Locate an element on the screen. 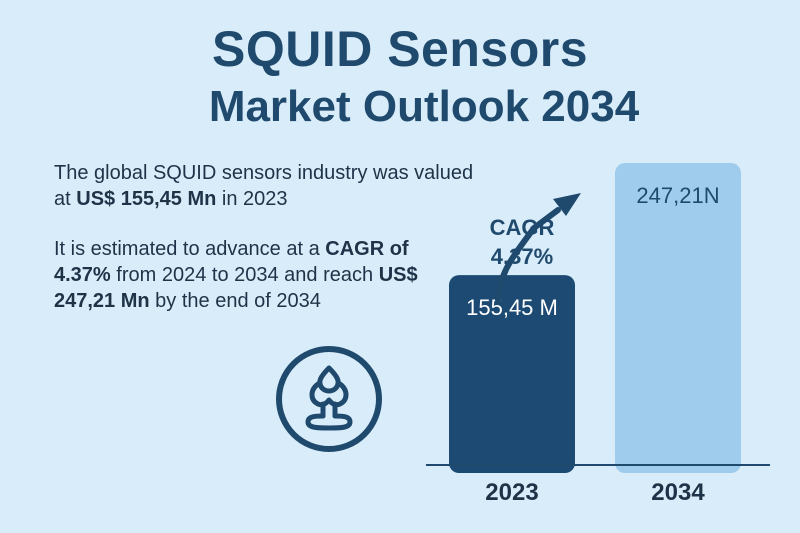 Image resolution: width=800 pixels, height=533 pixels. para2-text-3: by the end of 2034 is located at coordinates (235, 301).